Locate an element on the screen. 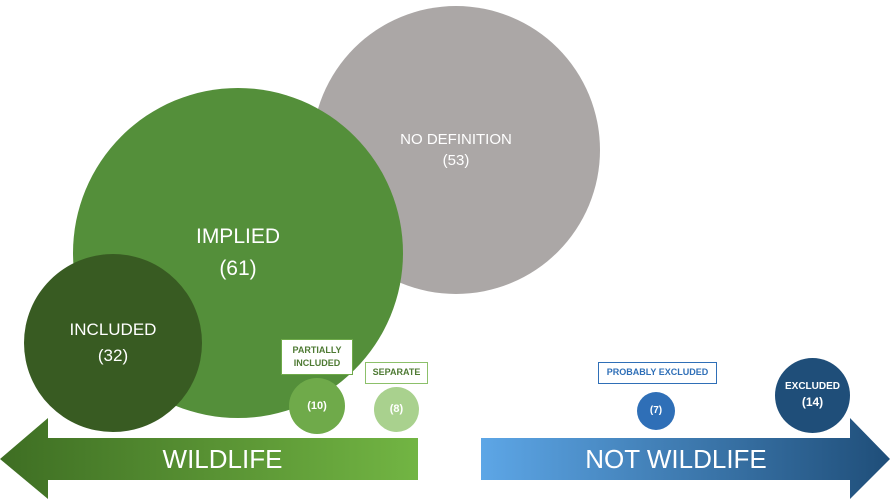 The height and width of the screenshot is (499, 890). excluded-label: EXCLUDED is located at coordinates (812, 387).